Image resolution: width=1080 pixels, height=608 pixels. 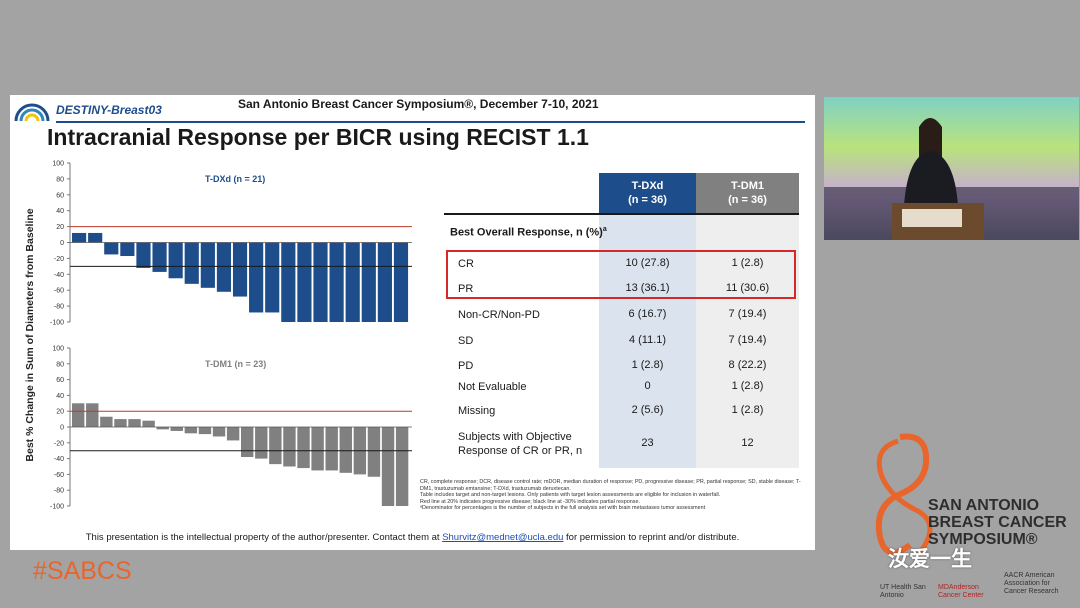 What do you see at coordinates (747, 340) in the screenshot?
I see `cell-sd-tdm1: 7 (19.4)` at bounding box center [747, 340].